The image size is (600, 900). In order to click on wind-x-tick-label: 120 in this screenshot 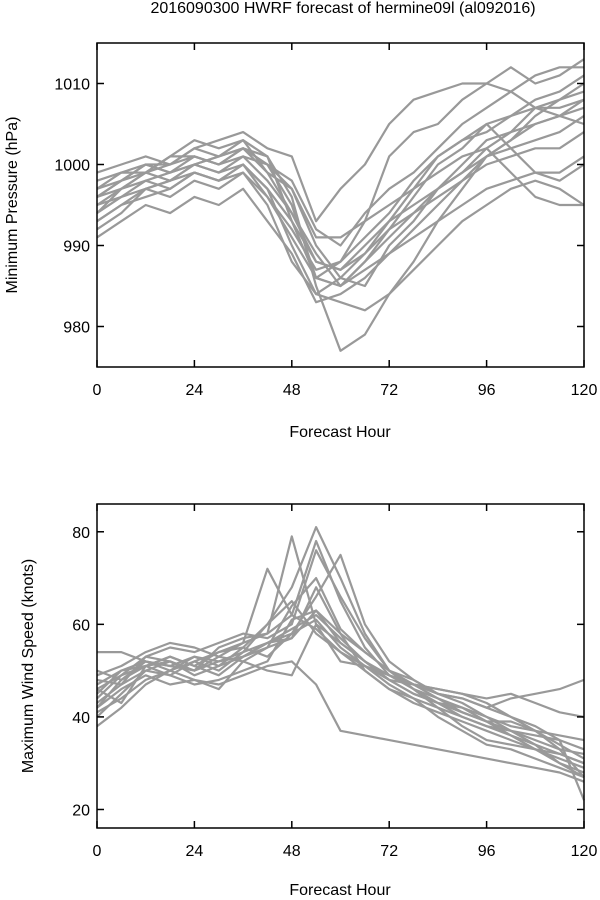, I will do `click(584, 851)`.